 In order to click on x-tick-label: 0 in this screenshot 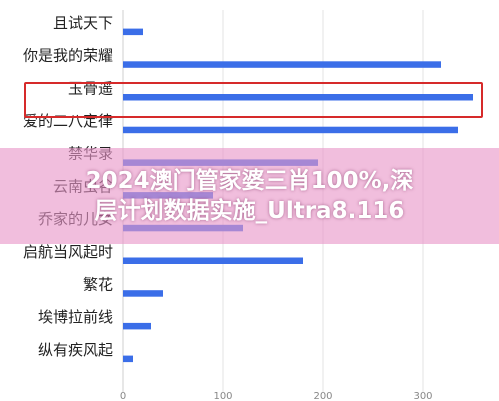, I will do `click(123, 396)`.